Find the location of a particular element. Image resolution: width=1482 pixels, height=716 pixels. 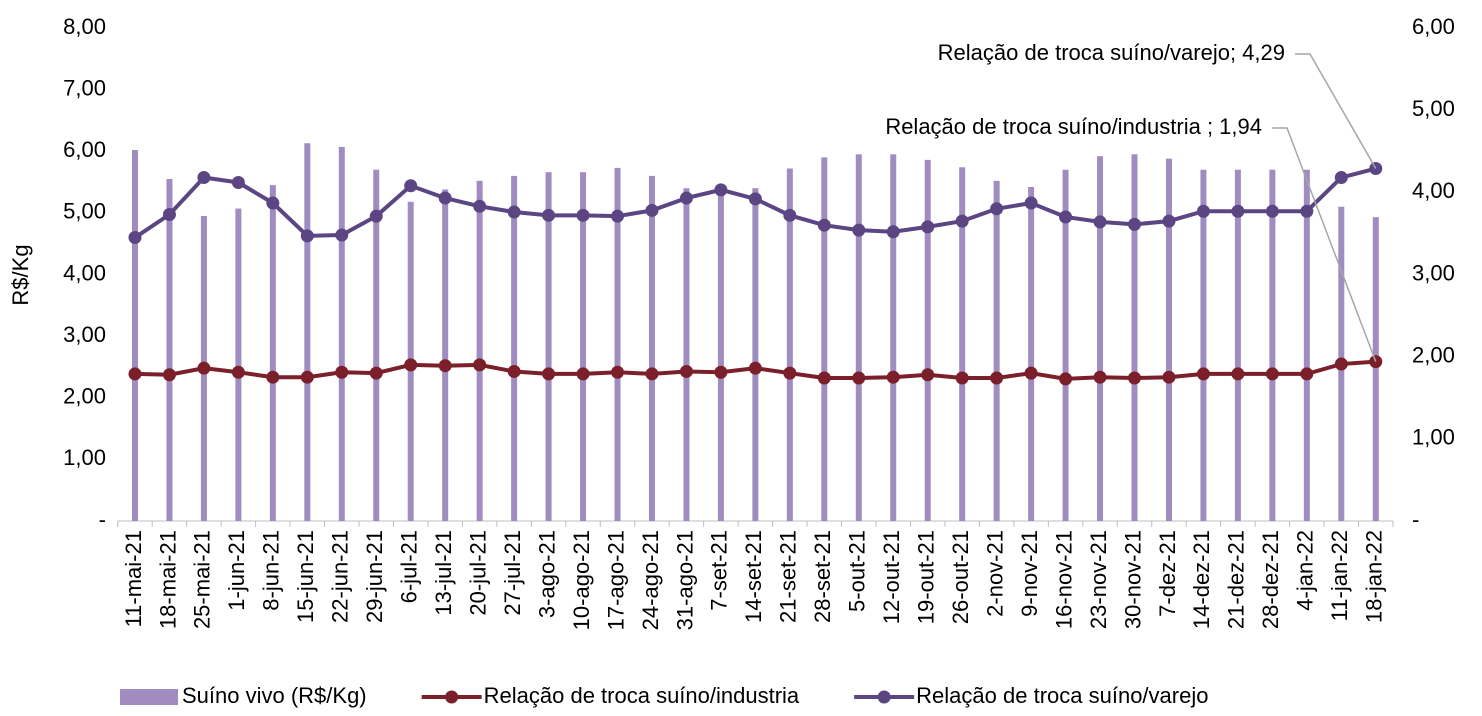

x-tick-label: 21-set-21 is located at coordinates (788, 576).